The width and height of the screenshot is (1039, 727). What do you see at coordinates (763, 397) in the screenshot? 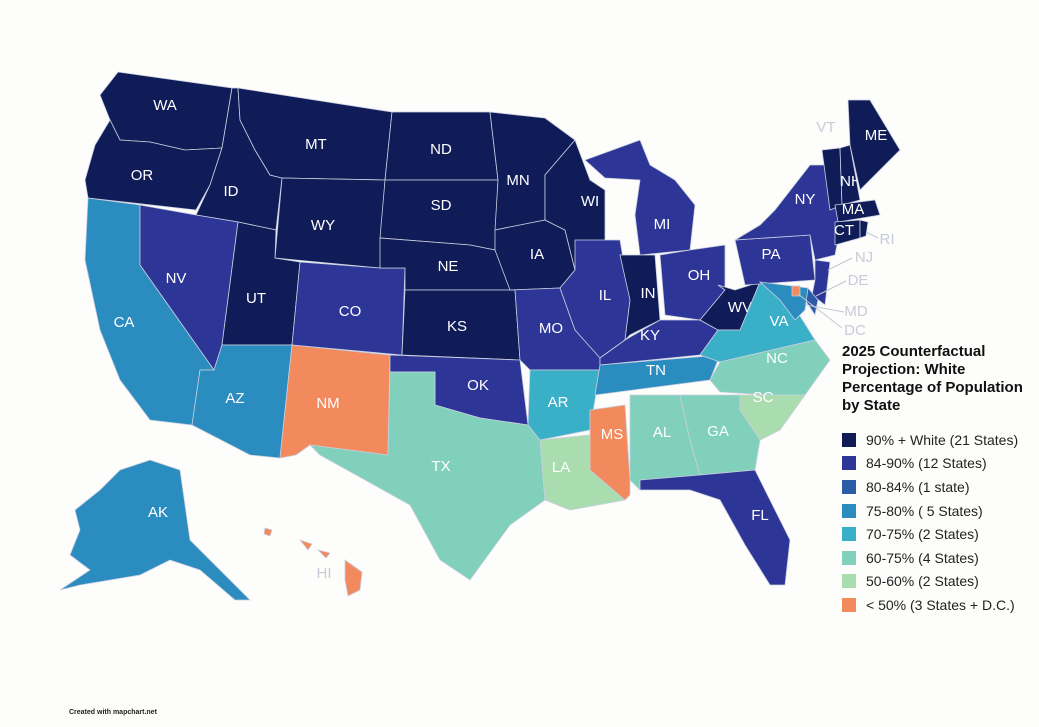
I see `state-label: SC` at bounding box center [763, 397].